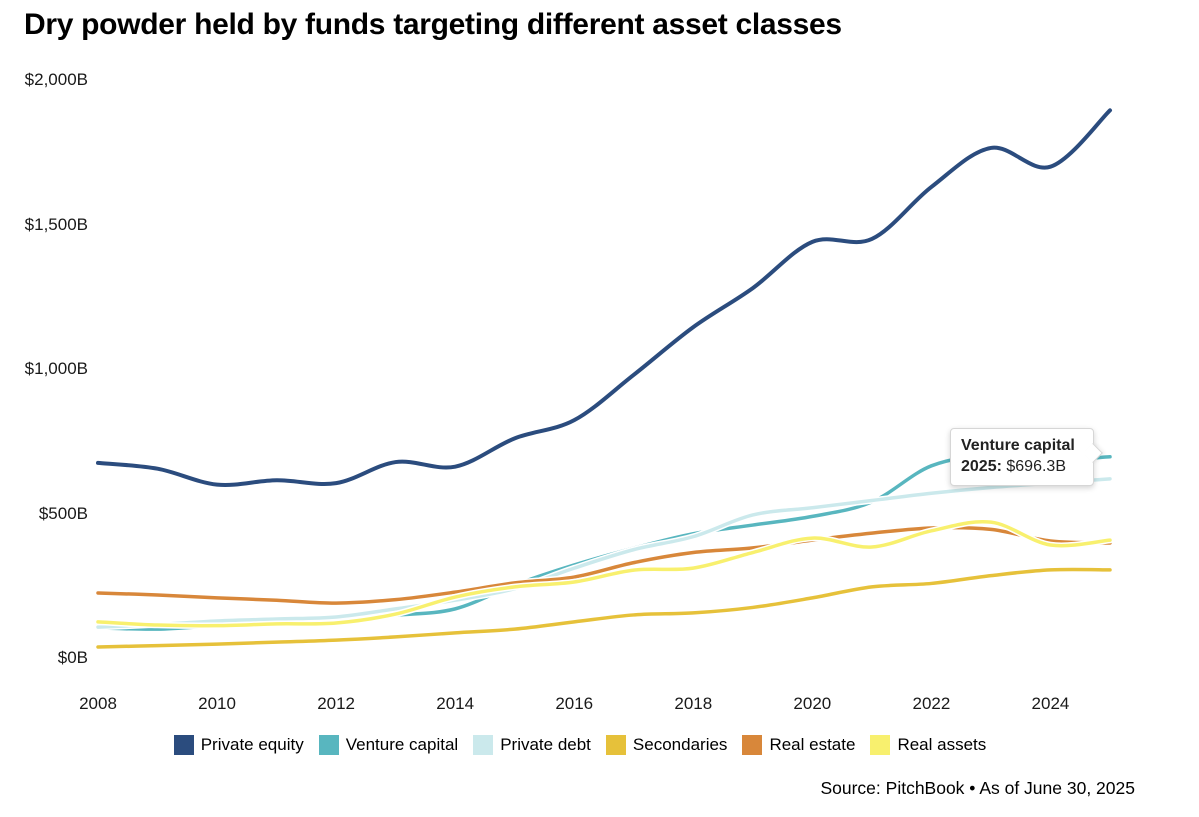 Image resolution: width=1199 pixels, height=817 pixels. What do you see at coordinates (1018, 445) in the screenshot?
I see `tooltip-series-name: Venture capital` at bounding box center [1018, 445].